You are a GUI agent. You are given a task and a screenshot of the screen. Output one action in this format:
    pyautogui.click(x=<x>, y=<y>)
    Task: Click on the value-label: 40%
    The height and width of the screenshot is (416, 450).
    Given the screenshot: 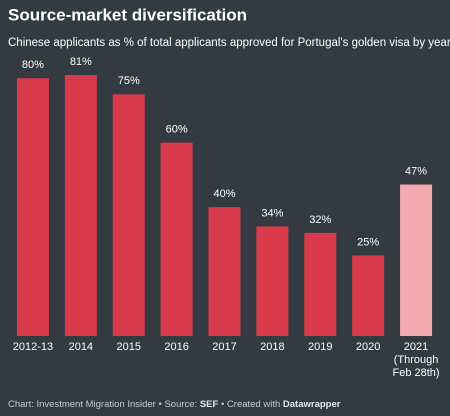 What is the action you would take?
    pyautogui.click(x=224, y=194)
    